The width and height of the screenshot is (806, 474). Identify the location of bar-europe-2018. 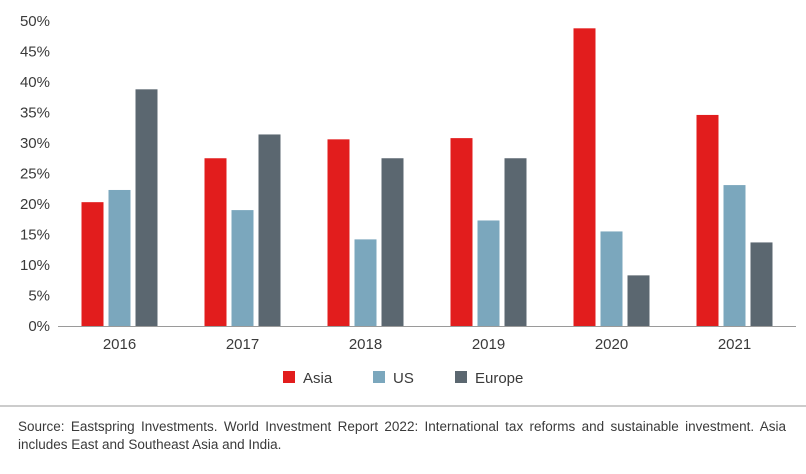
(392, 242).